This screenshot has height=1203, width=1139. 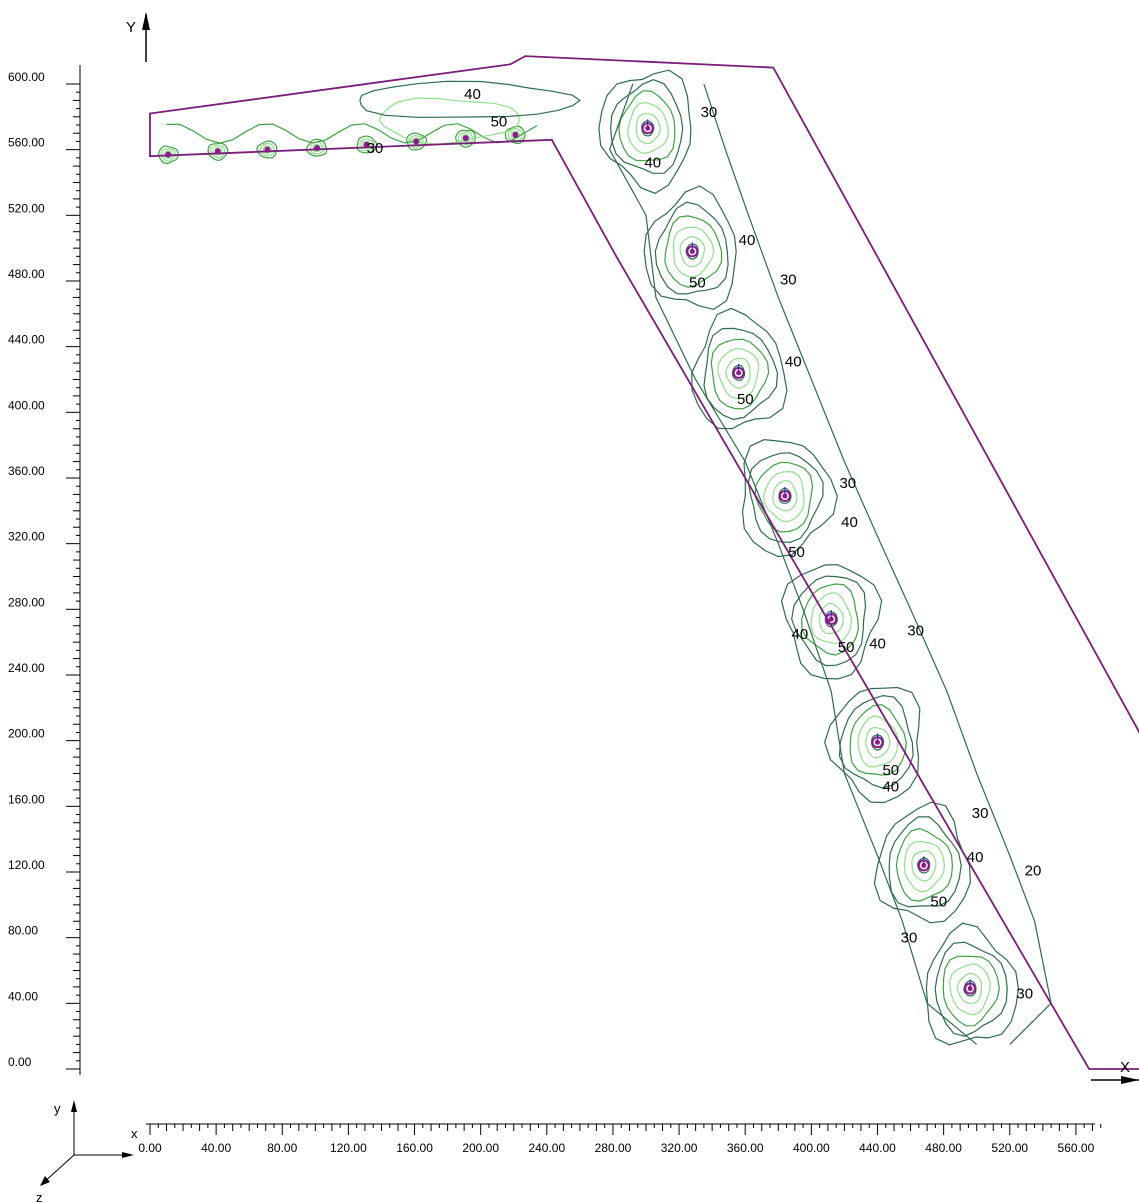 What do you see at coordinates (1009, 1148) in the screenshot?
I see `x-tick-label: 520.00` at bounding box center [1009, 1148].